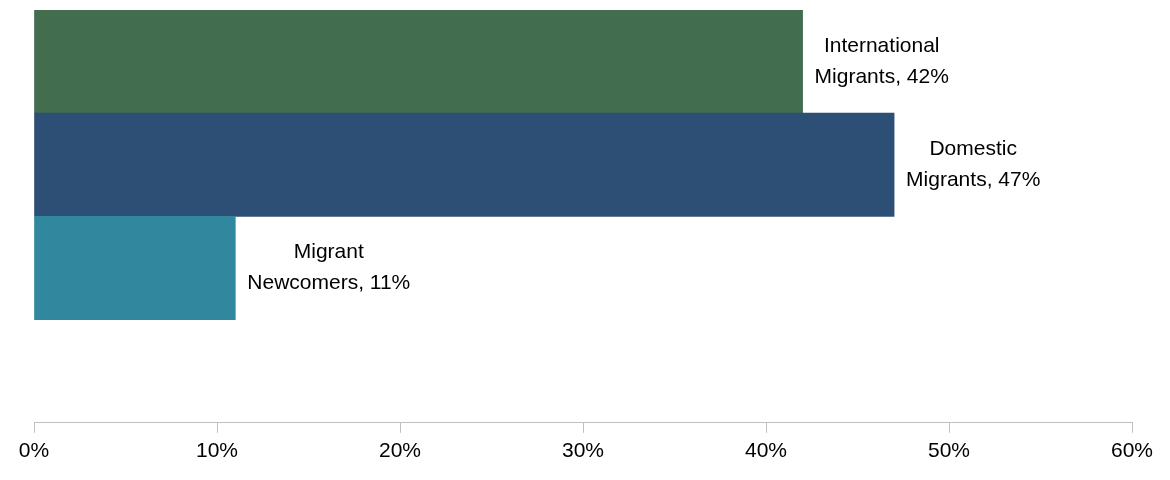 Image resolution: width=1170 pixels, height=480 pixels. Describe the element at coordinates (973, 163) in the screenshot. I see `data-label: Domestic Migrants, 47%` at that location.